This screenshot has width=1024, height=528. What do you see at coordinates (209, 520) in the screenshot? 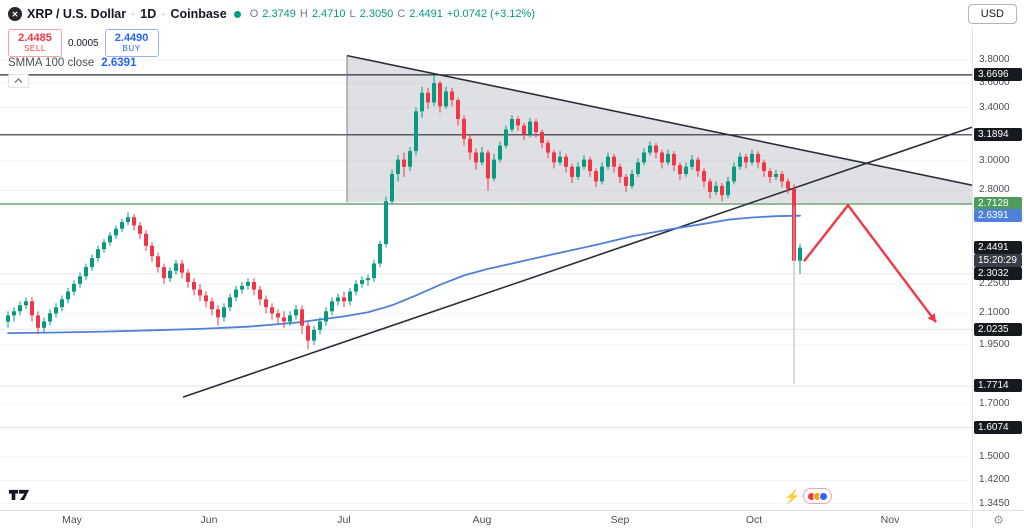
I see `time-label-jun: Jun` at bounding box center [209, 520].